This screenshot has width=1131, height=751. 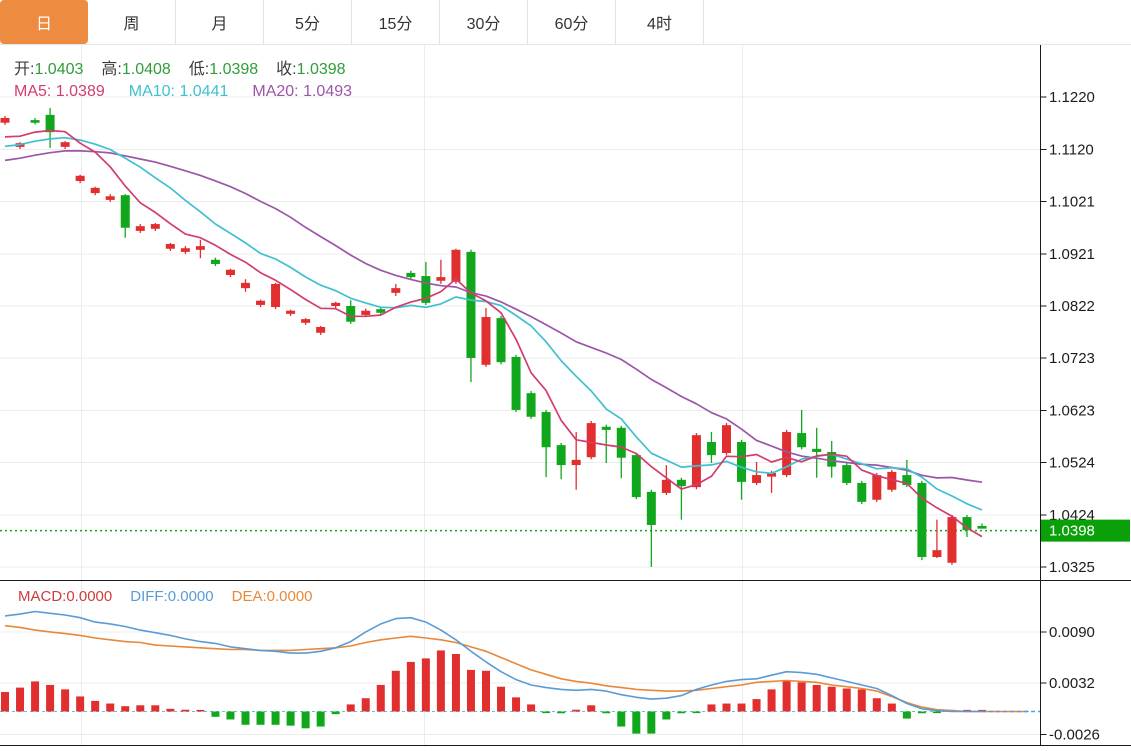 I want to click on ma5-legend: MA5: 1.0389, so click(x=59, y=91).